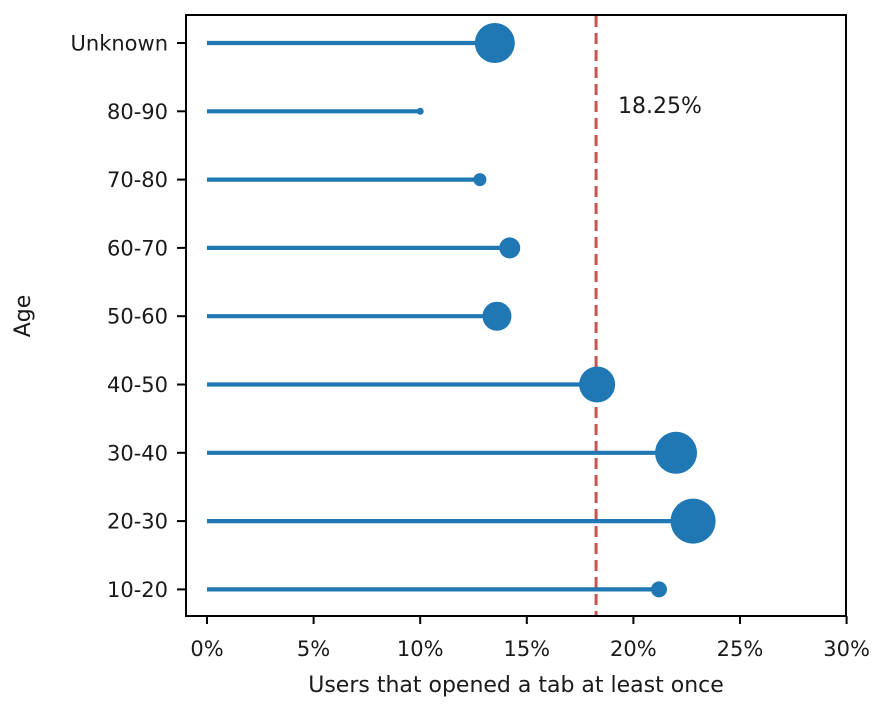 The image size is (880, 706). I want to click on y-tick-label: Unknown, so click(119, 44).